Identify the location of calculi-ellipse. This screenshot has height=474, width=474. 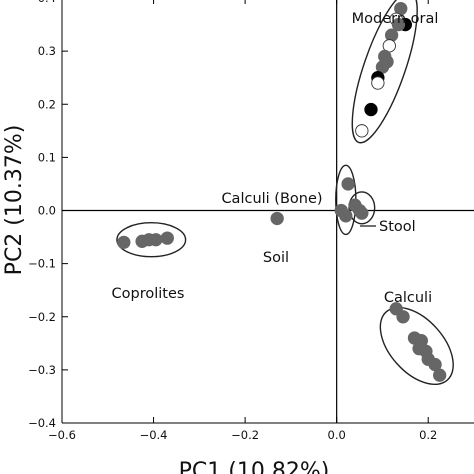
(416, 346).